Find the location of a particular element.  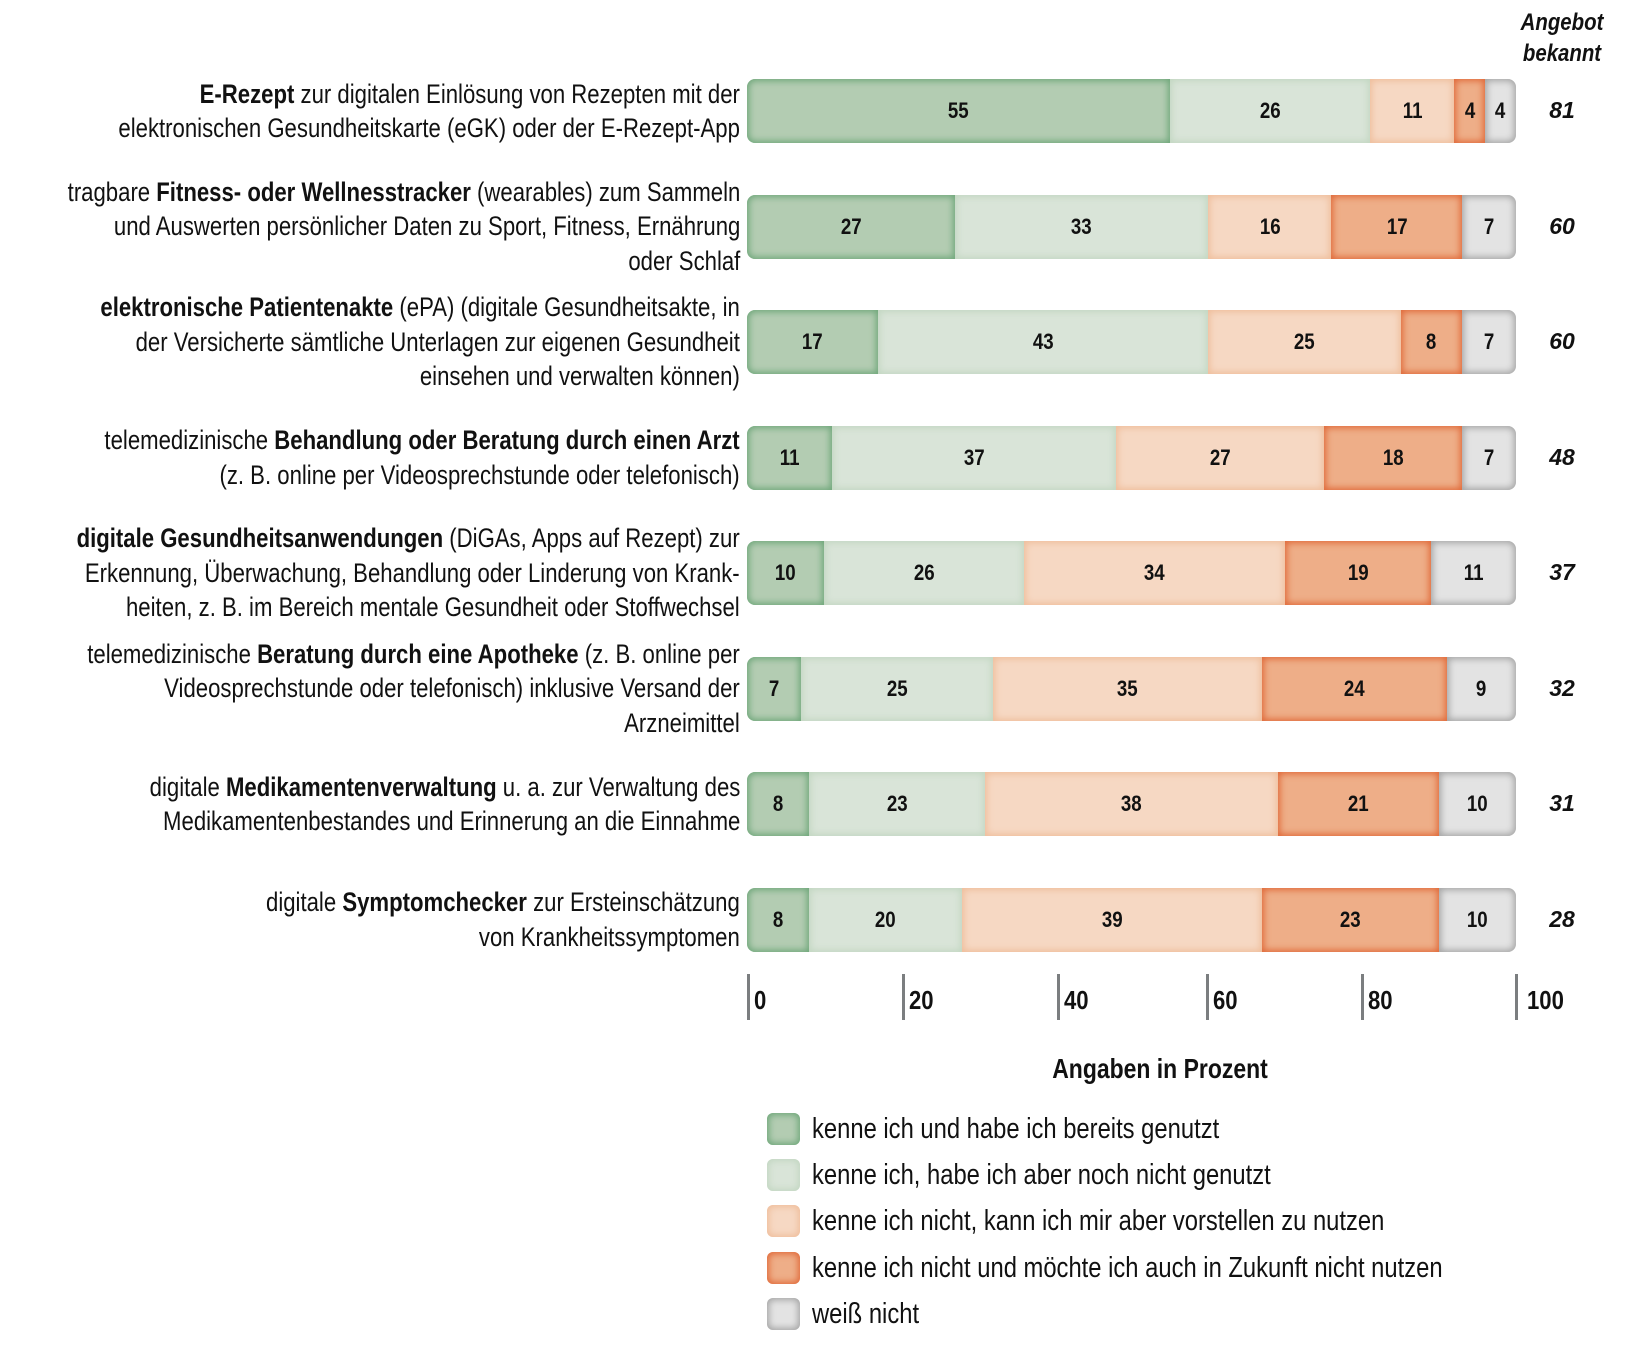

bar-value-label: 20 is located at coordinates (885, 919).